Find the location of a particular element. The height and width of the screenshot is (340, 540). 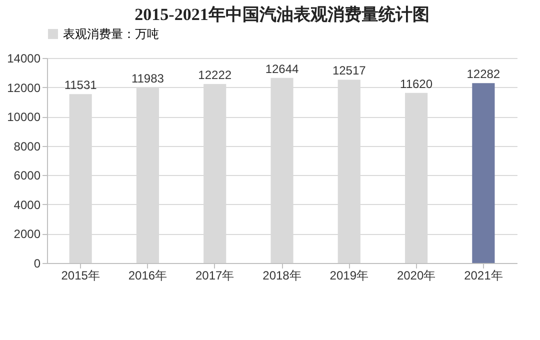

data-label: 12517 is located at coordinates (349, 71).